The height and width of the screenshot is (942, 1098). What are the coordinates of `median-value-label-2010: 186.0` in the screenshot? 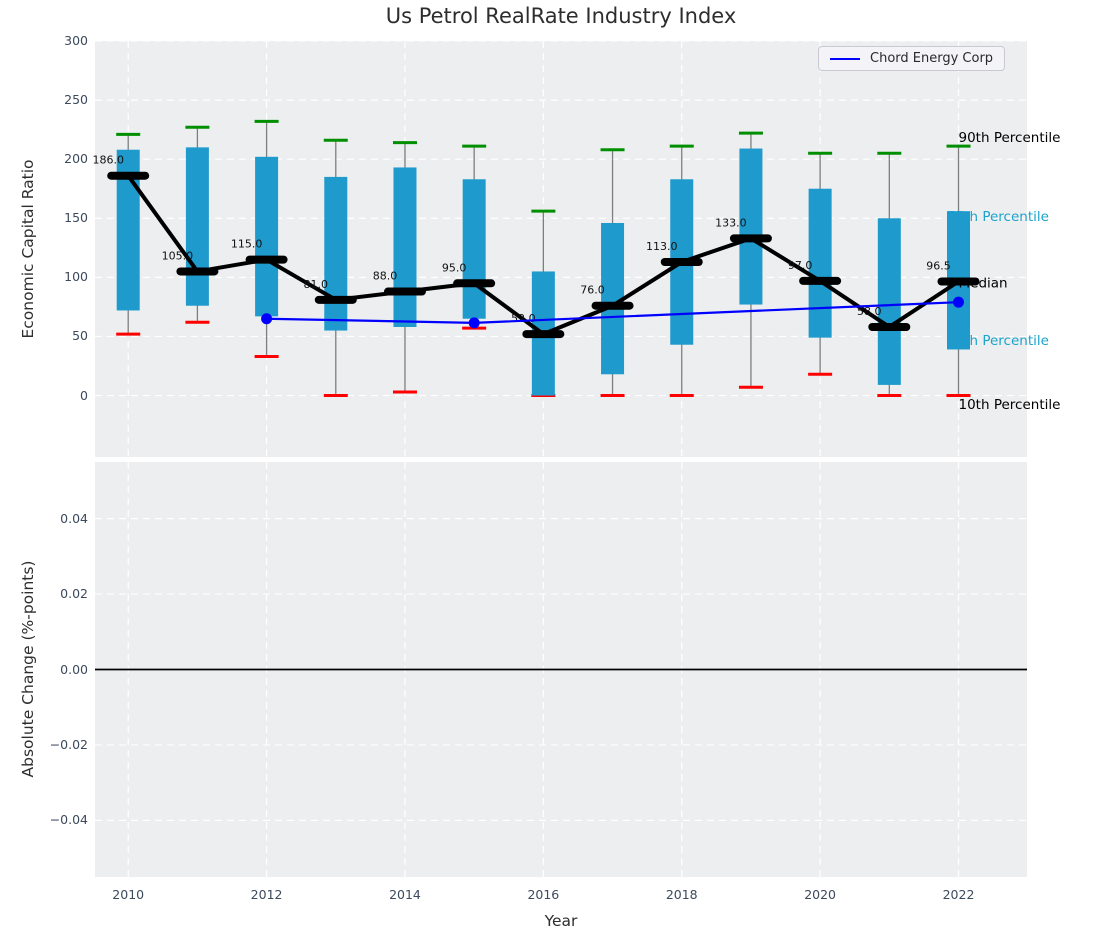 It's located at (108, 160).